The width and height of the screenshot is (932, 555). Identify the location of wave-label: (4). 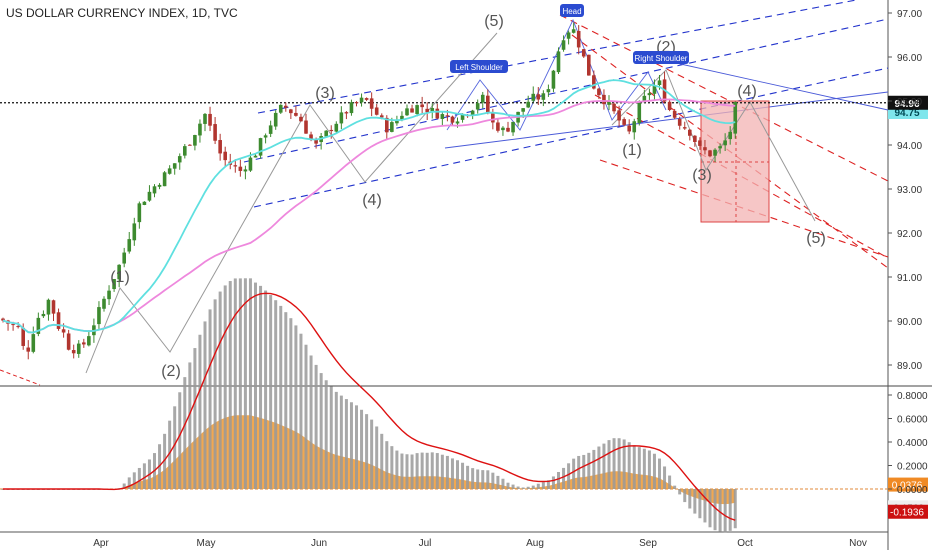
(372, 200).